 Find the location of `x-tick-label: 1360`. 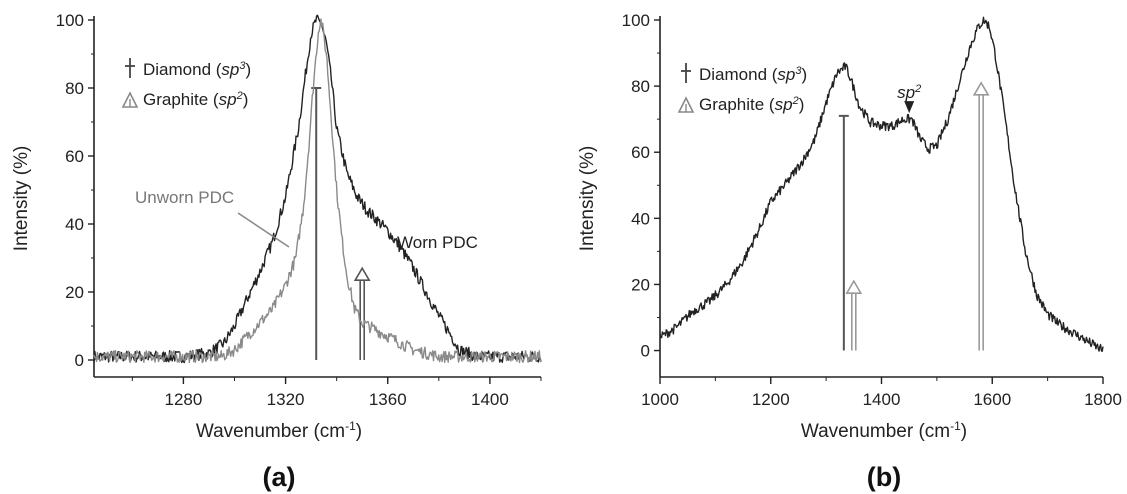

x-tick-label: 1360 is located at coordinates (388, 399).